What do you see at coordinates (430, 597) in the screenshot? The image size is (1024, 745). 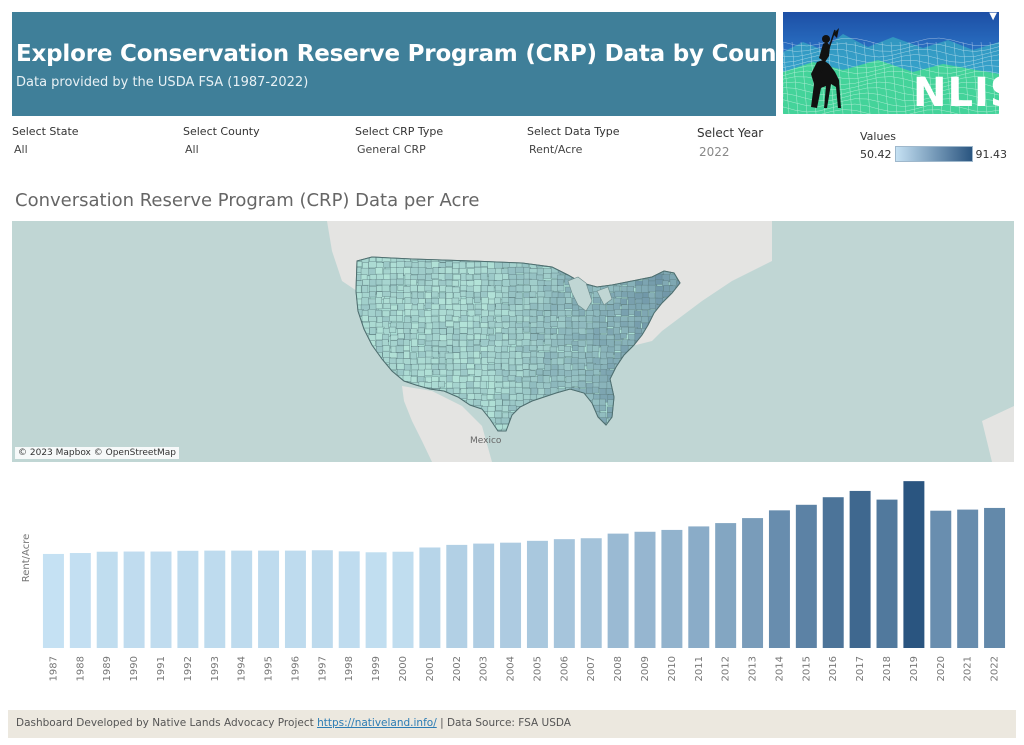 I see `bar-2001` at bounding box center [430, 597].